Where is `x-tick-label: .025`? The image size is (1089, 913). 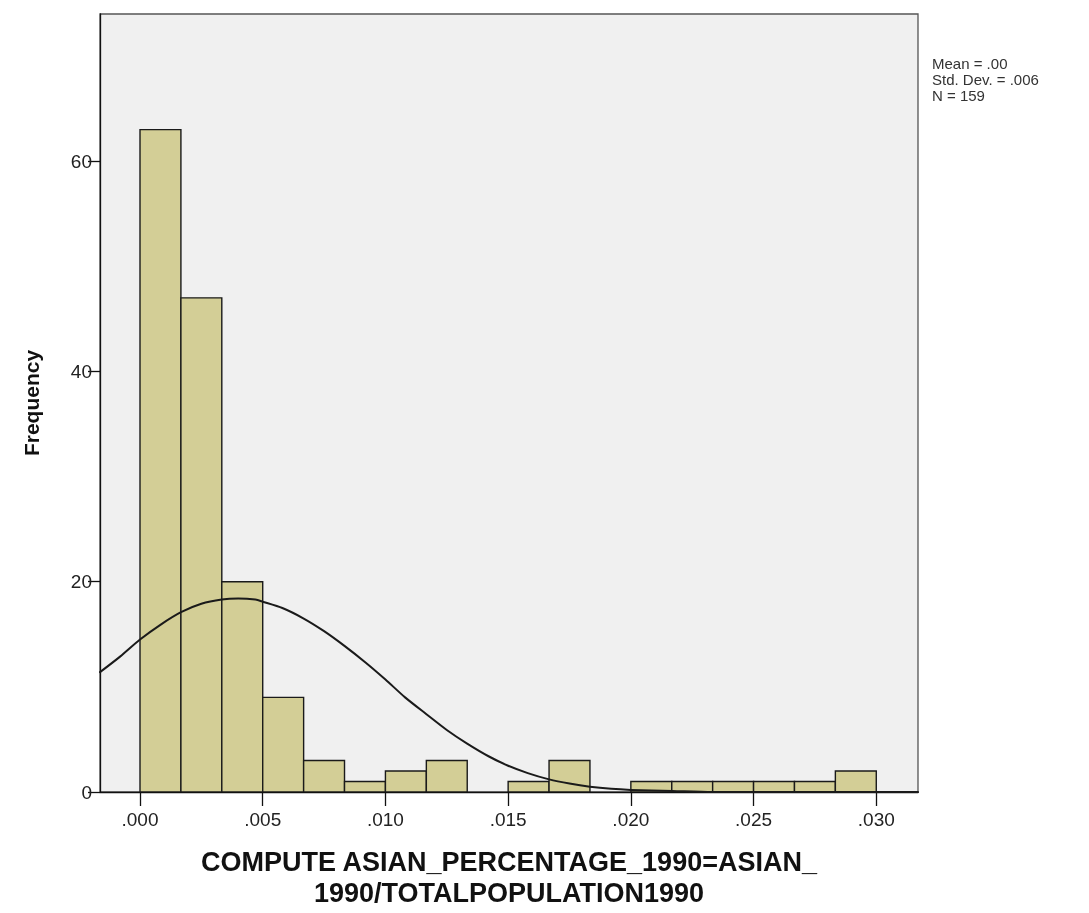
x-tick-label: .025 is located at coordinates (754, 819).